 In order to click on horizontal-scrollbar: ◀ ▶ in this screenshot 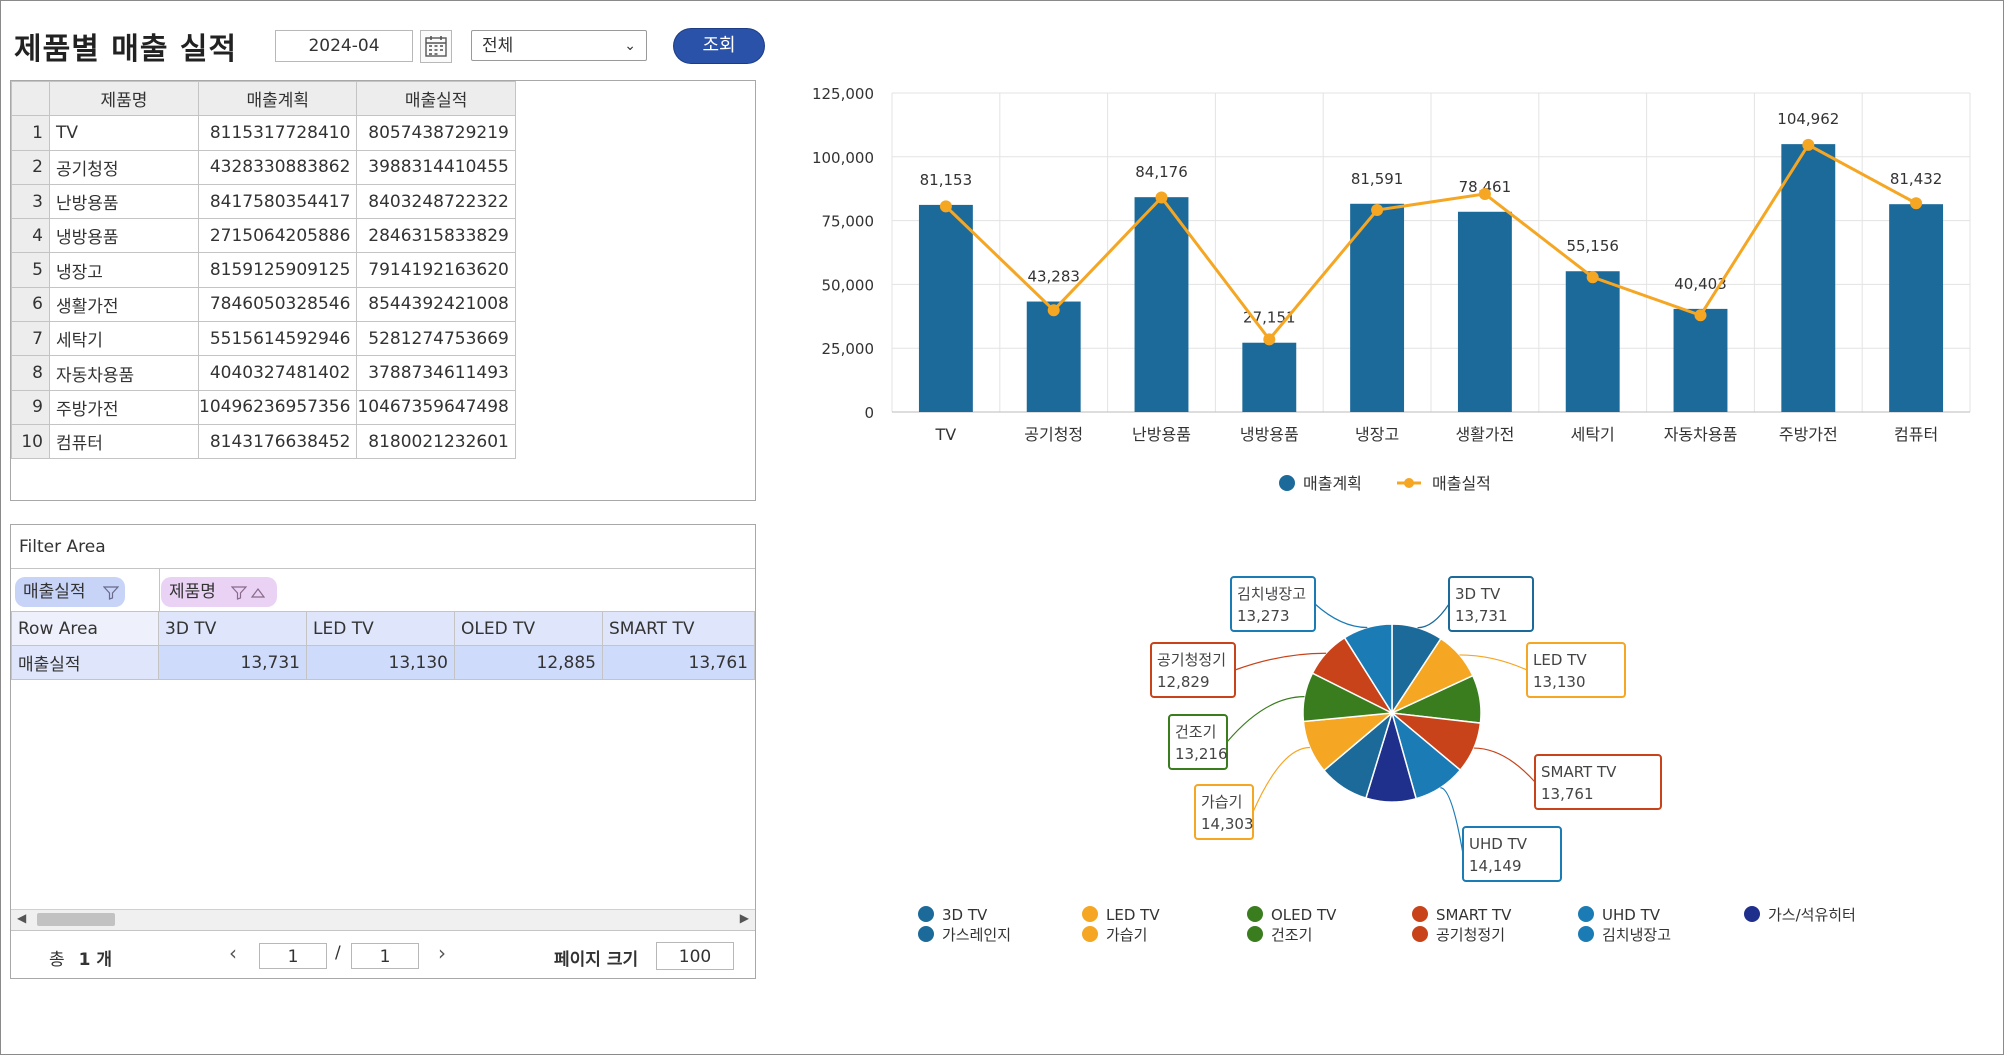, I will do `click(383, 919)`.